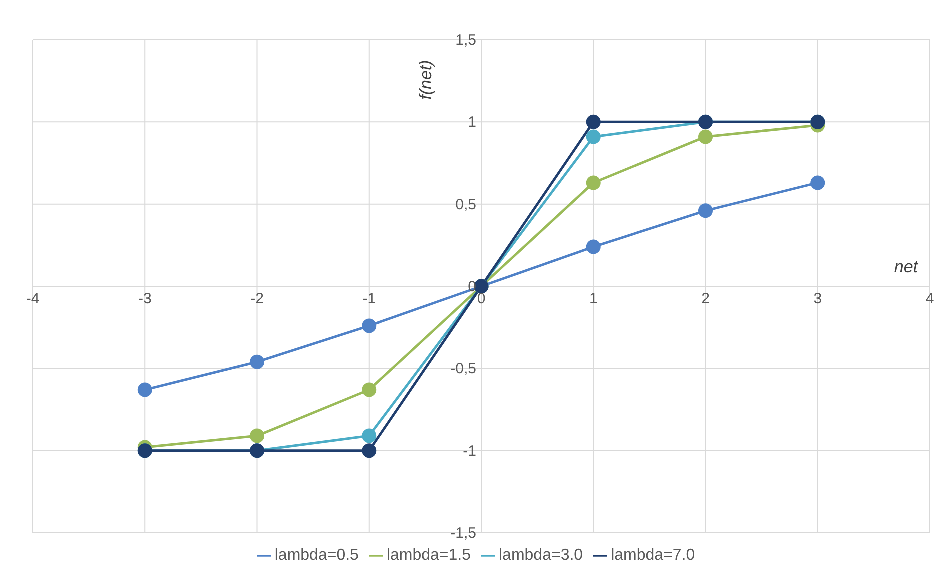  What do you see at coordinates (907, 267) in the screenshot?
I see `x-axis-title: net` at bounding box center [907, 267].